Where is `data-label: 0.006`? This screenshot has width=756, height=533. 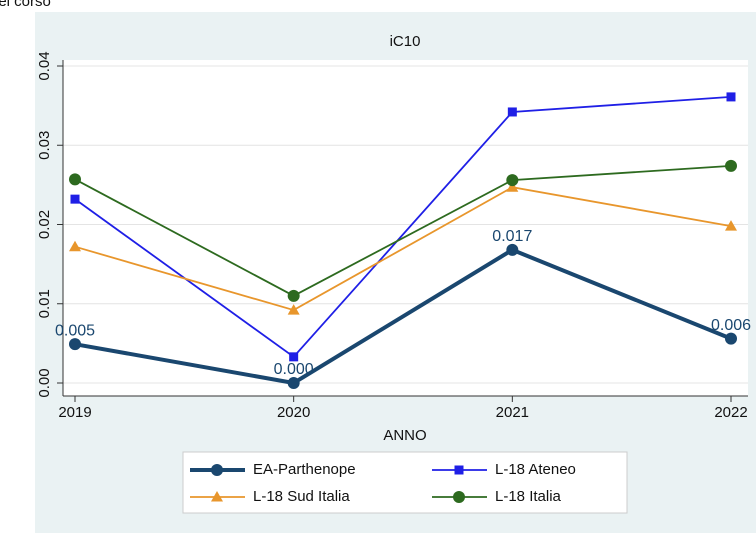 data-label: 0.006 is located at coordinates (731, 325).